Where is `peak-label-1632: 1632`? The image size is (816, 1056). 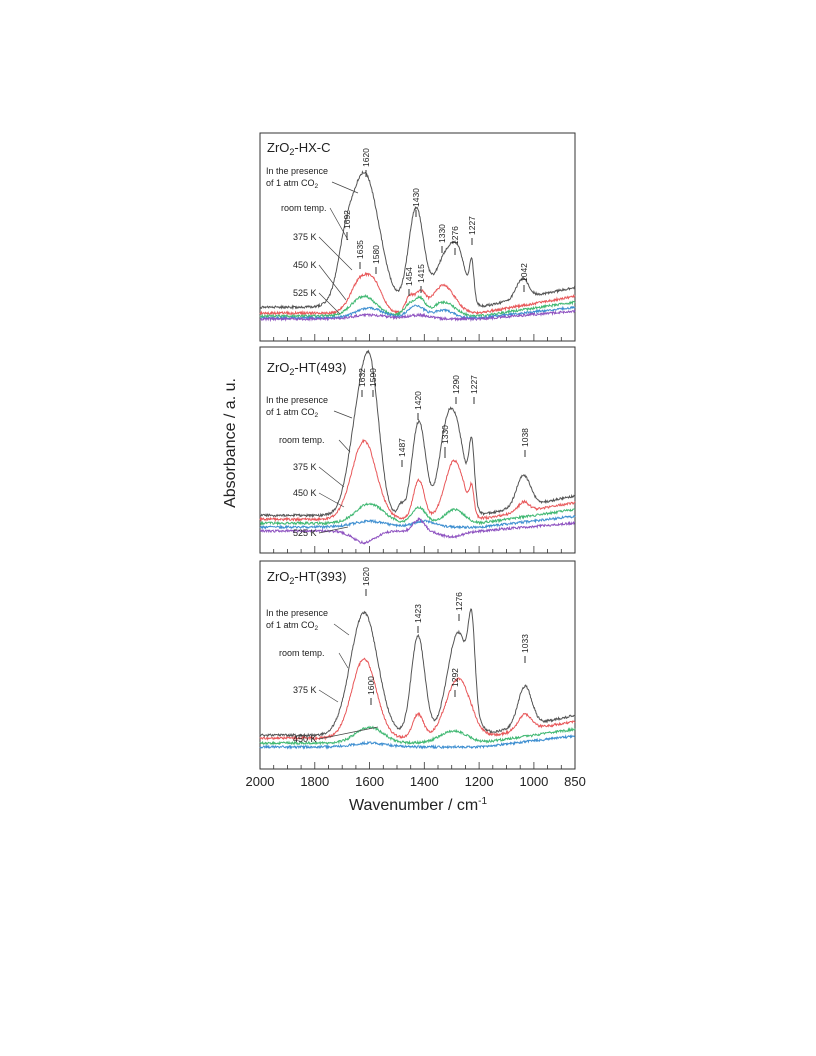 peak-label-1632: 1632 is located at coordinates (362, 377).